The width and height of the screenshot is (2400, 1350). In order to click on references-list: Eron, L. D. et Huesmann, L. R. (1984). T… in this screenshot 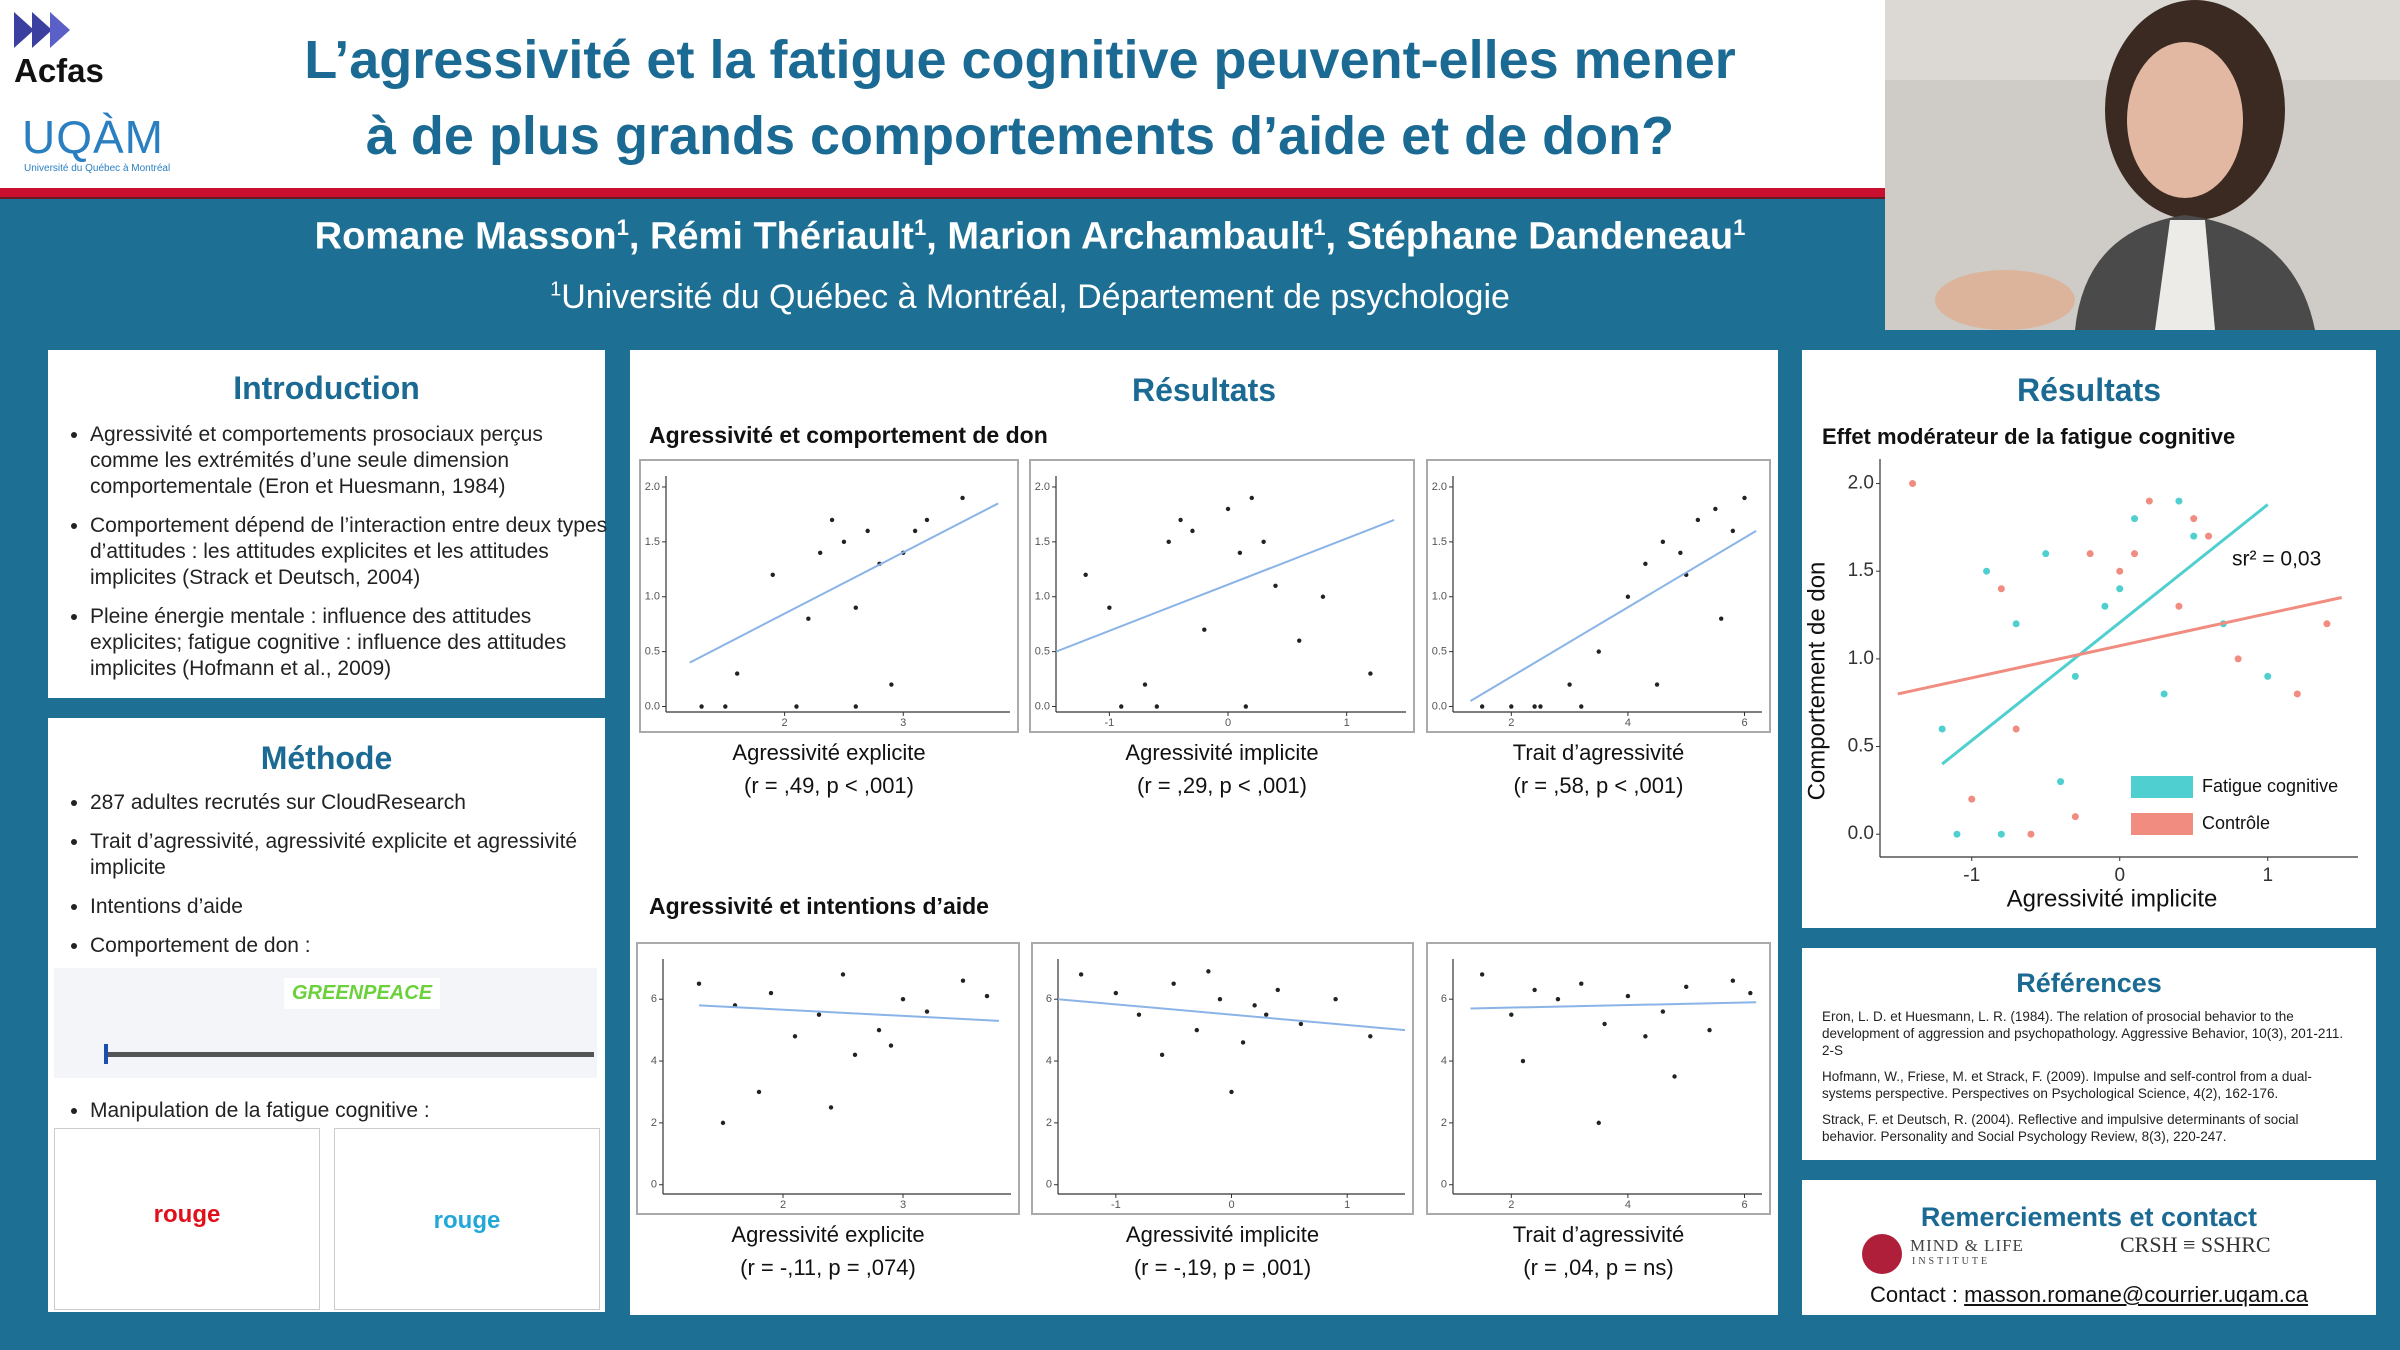, I will do `click(2087, 1081)`.